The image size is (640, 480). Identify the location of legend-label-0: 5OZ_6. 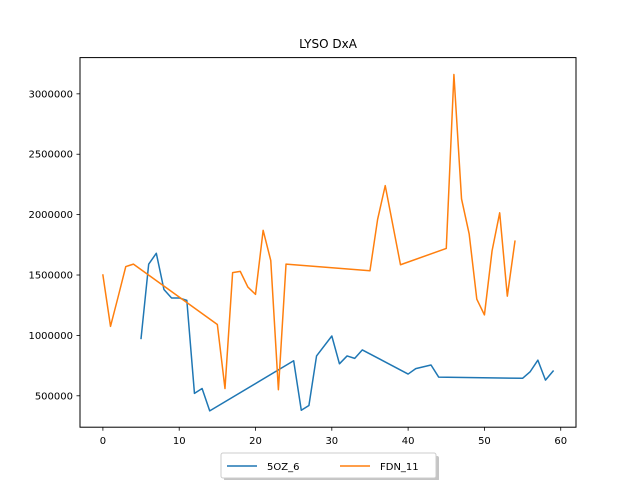
(283, 467).